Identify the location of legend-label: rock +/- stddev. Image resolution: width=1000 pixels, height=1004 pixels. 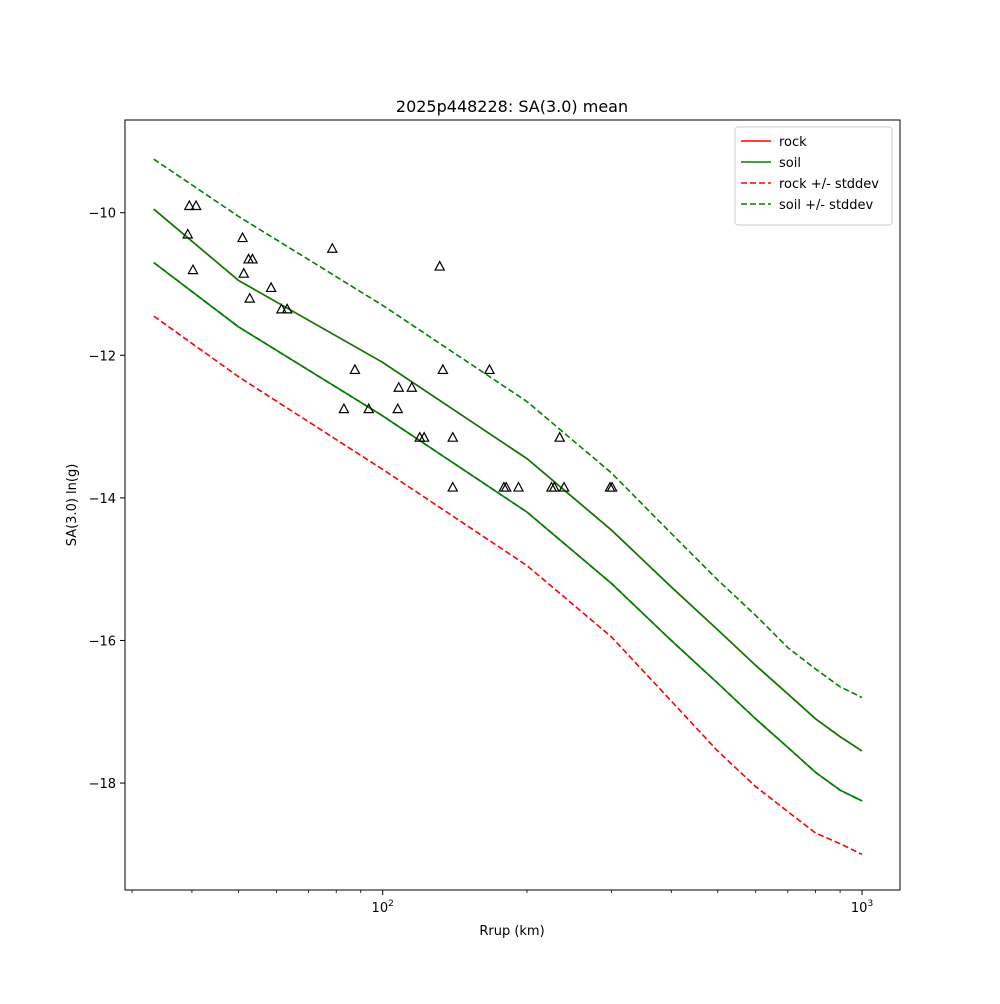
(829, 184).